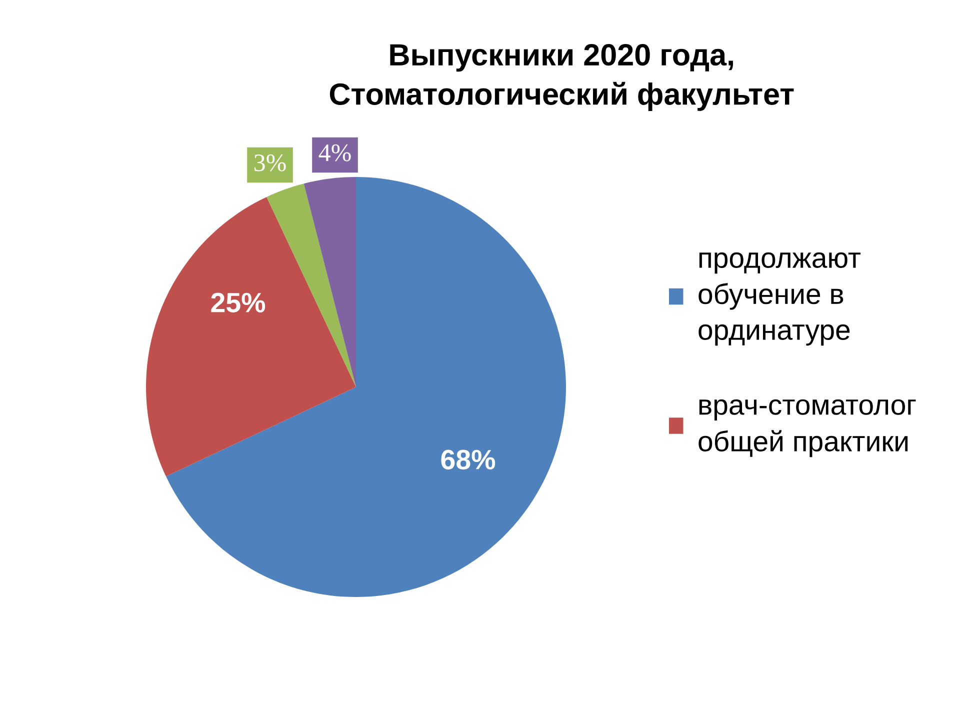  I want to click on data-label: 4%, so click(334, 153).